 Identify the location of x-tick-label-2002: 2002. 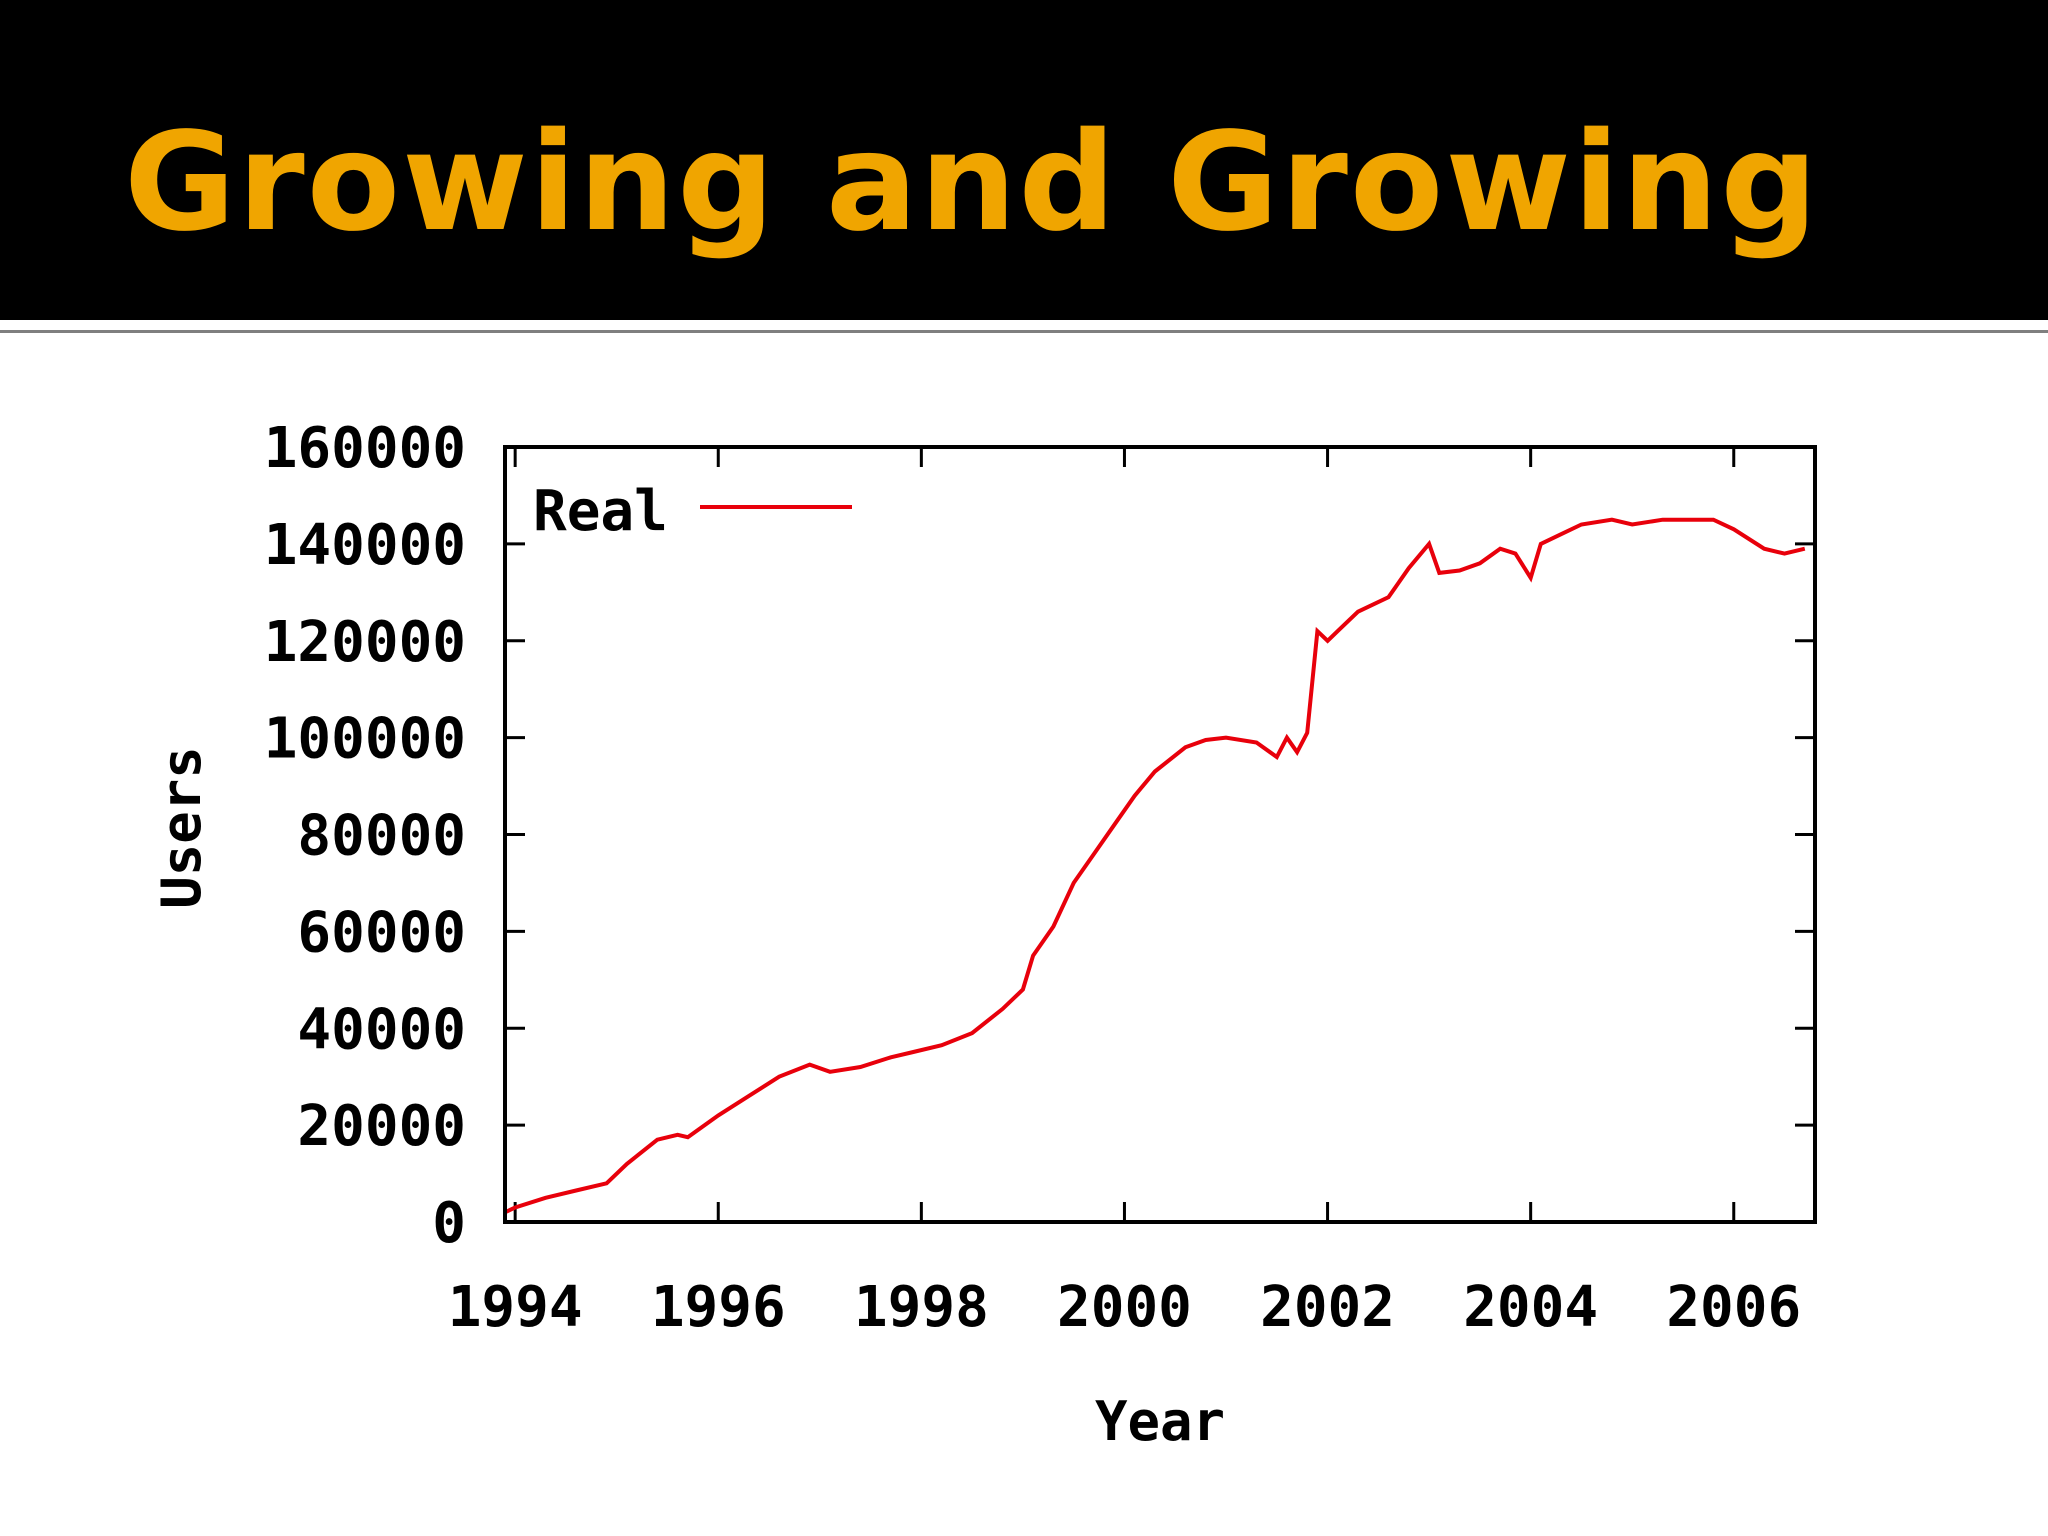
(1327, 1307).